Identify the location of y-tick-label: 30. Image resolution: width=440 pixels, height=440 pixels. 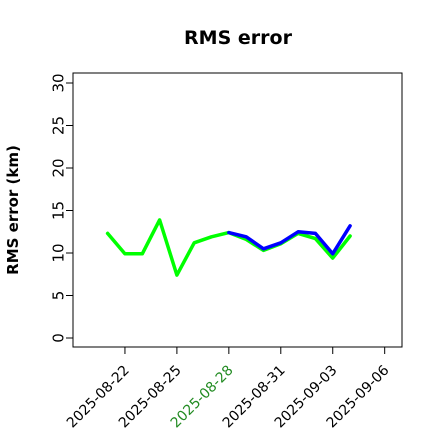
(58, 82).